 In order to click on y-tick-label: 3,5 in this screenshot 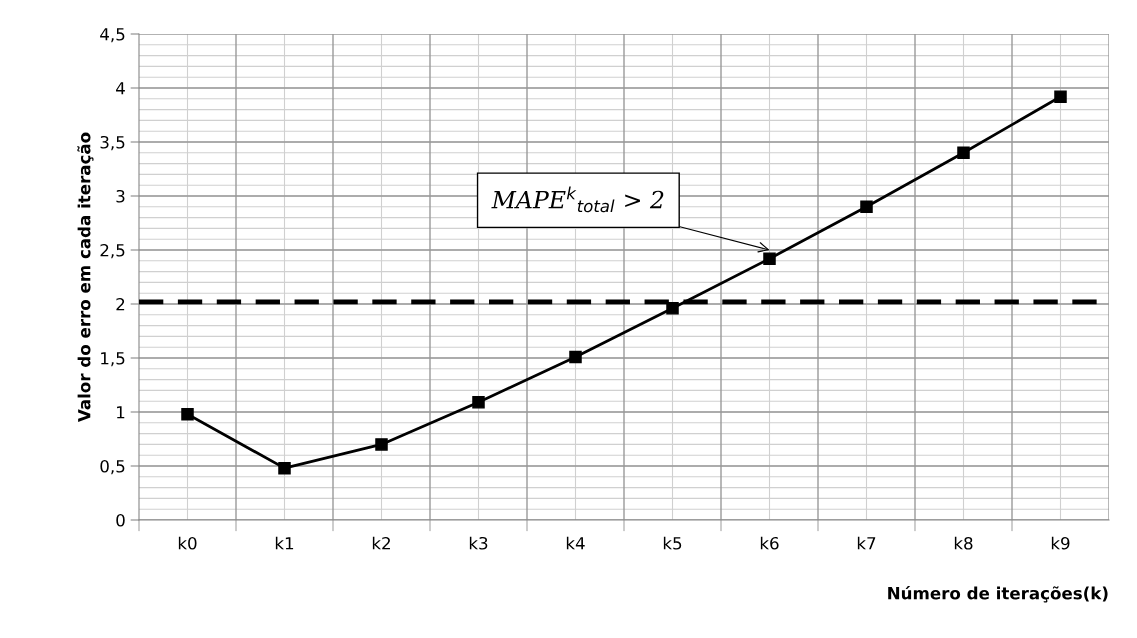, I will do `click(112, 143)`.